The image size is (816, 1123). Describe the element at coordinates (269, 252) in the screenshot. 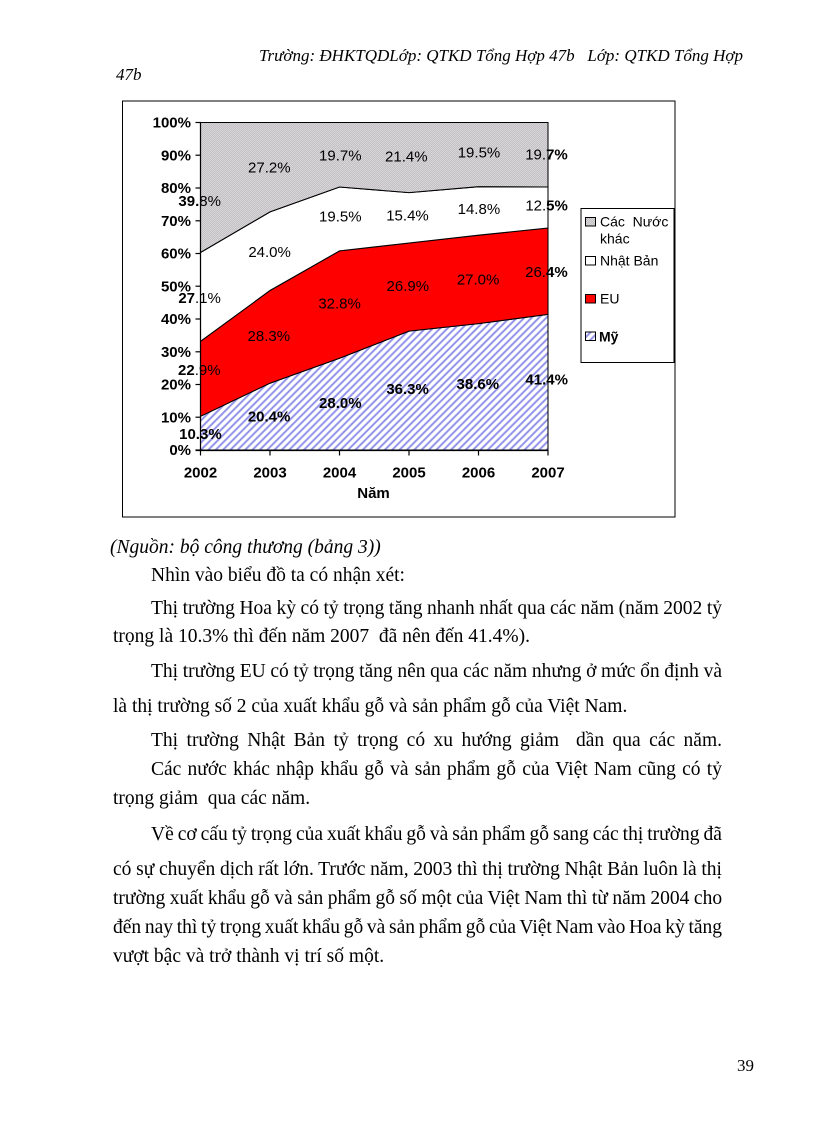

I see `svg-text: 24.0%` at that location.